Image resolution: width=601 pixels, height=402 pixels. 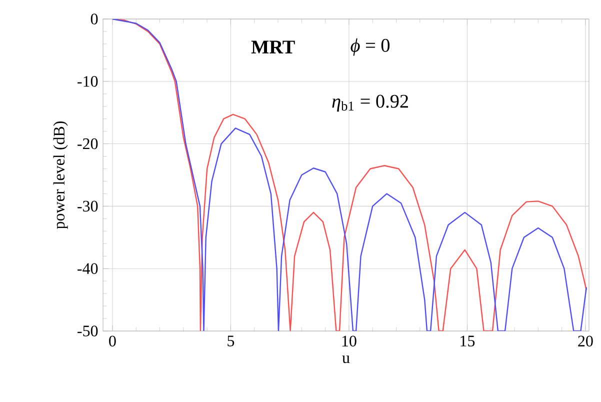 What do you see at coordinates (88, 81) in the screenshot?
I see `y-tick-label: -10` at bounding box center [88, 81].